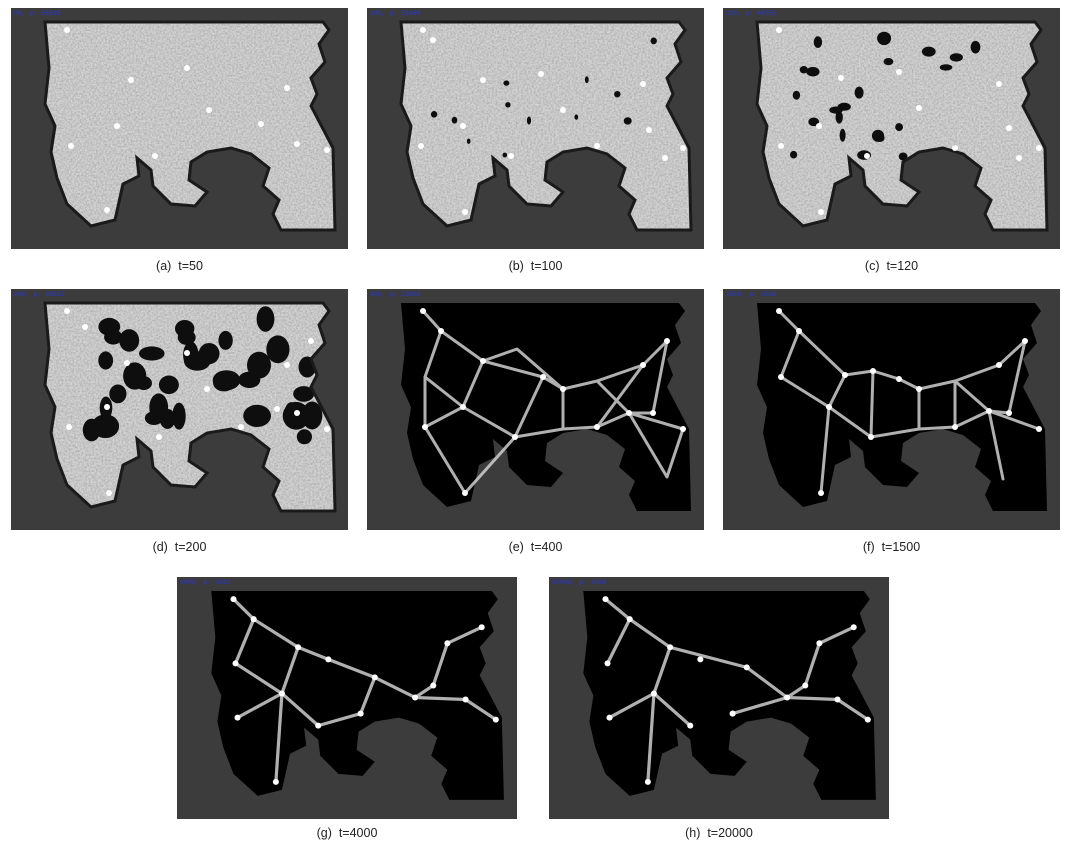 The width and height of the screenshot is (1068, 846). Describe the element at coordinates (179, 266) in the screenshot. I see `caption-a: (a) t=50` at that location.